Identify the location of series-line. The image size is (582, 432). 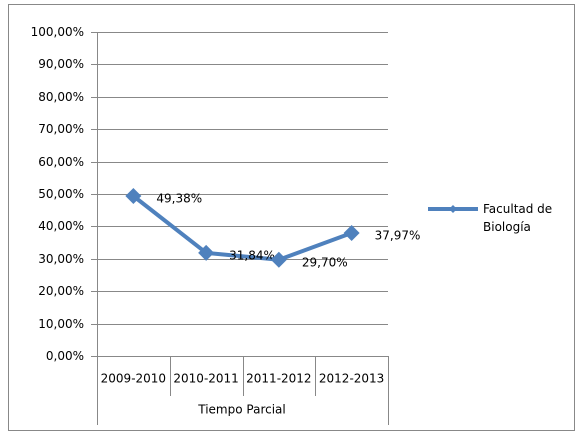
(242, 228).